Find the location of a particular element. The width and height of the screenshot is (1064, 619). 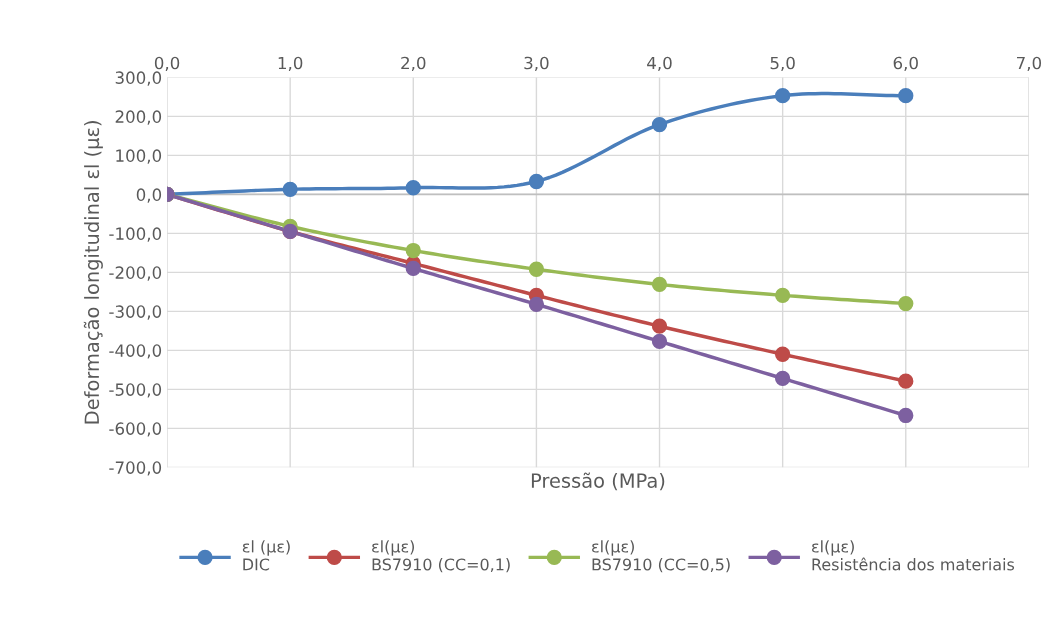

y-tick-label: 300,0 is located at coordinates (138, 78).